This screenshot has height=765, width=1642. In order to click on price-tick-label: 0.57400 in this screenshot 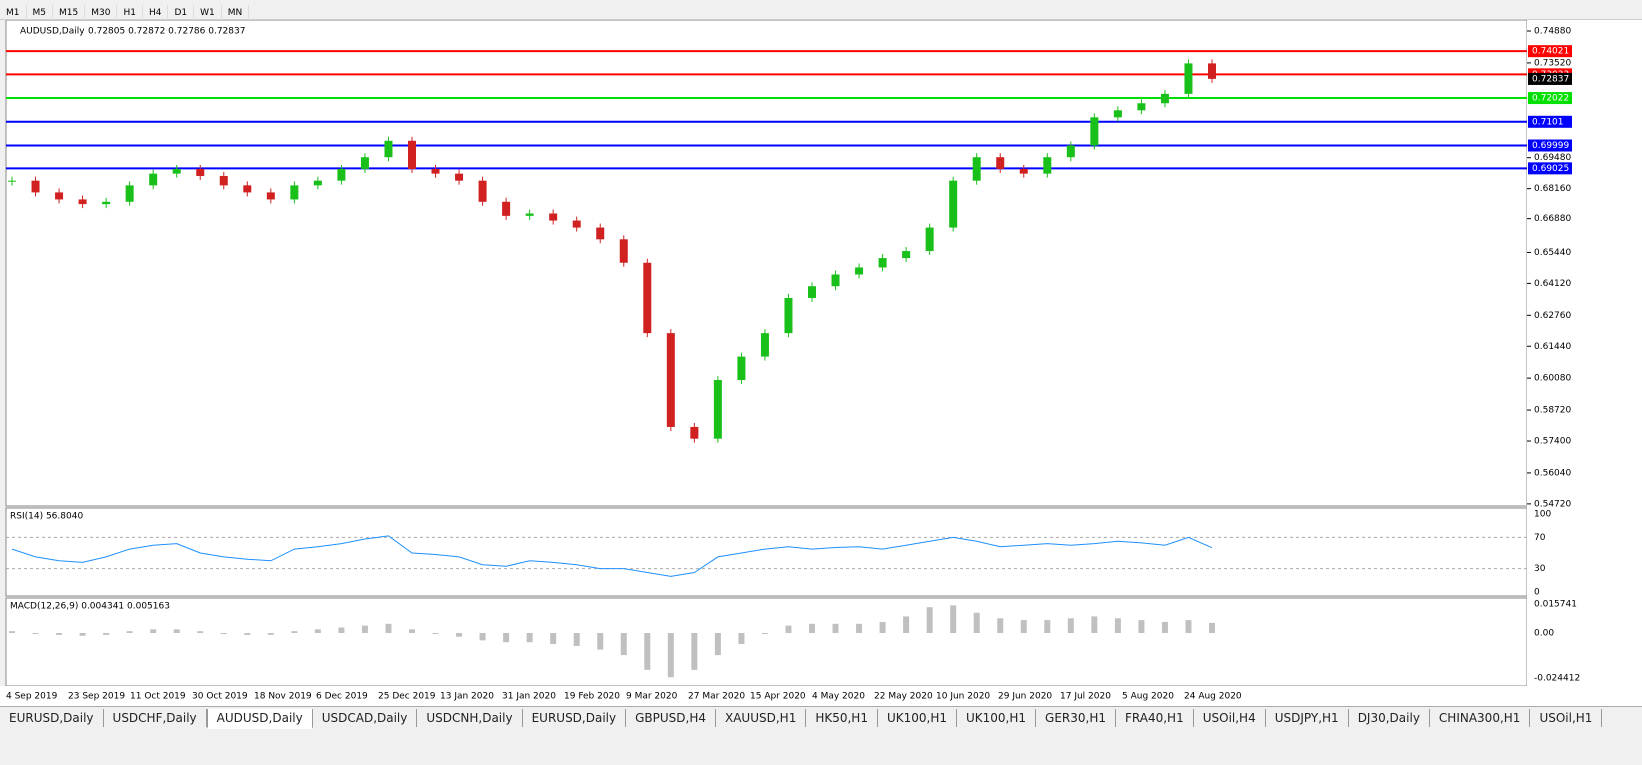, I will do `click(1552, 442)`.